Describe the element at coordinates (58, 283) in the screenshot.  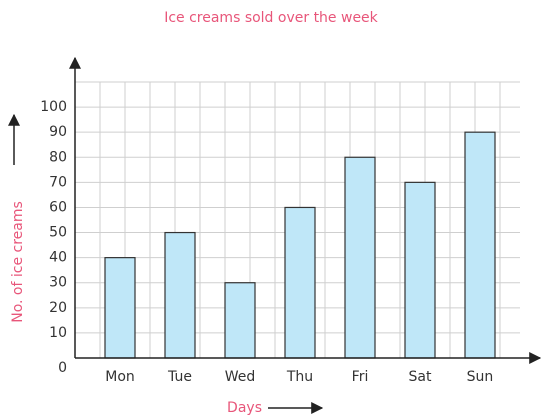
I see `y-tick-label: 30` at that location.